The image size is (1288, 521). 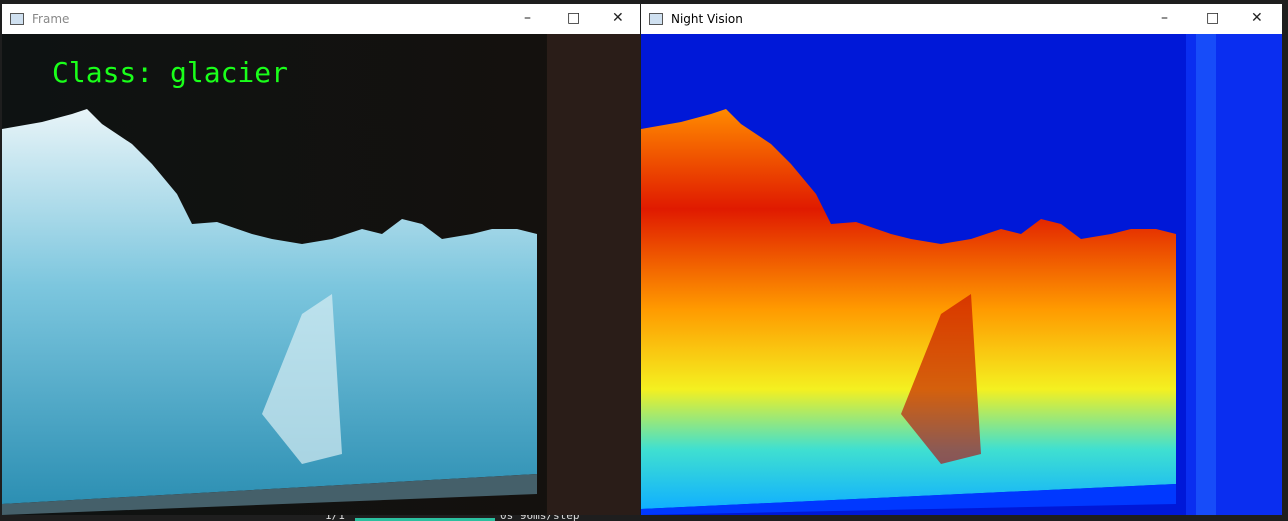 What do you see at coordinates (425, 519) in the screenshot?
I see `progress-bar` at bounding box center [425, 519].